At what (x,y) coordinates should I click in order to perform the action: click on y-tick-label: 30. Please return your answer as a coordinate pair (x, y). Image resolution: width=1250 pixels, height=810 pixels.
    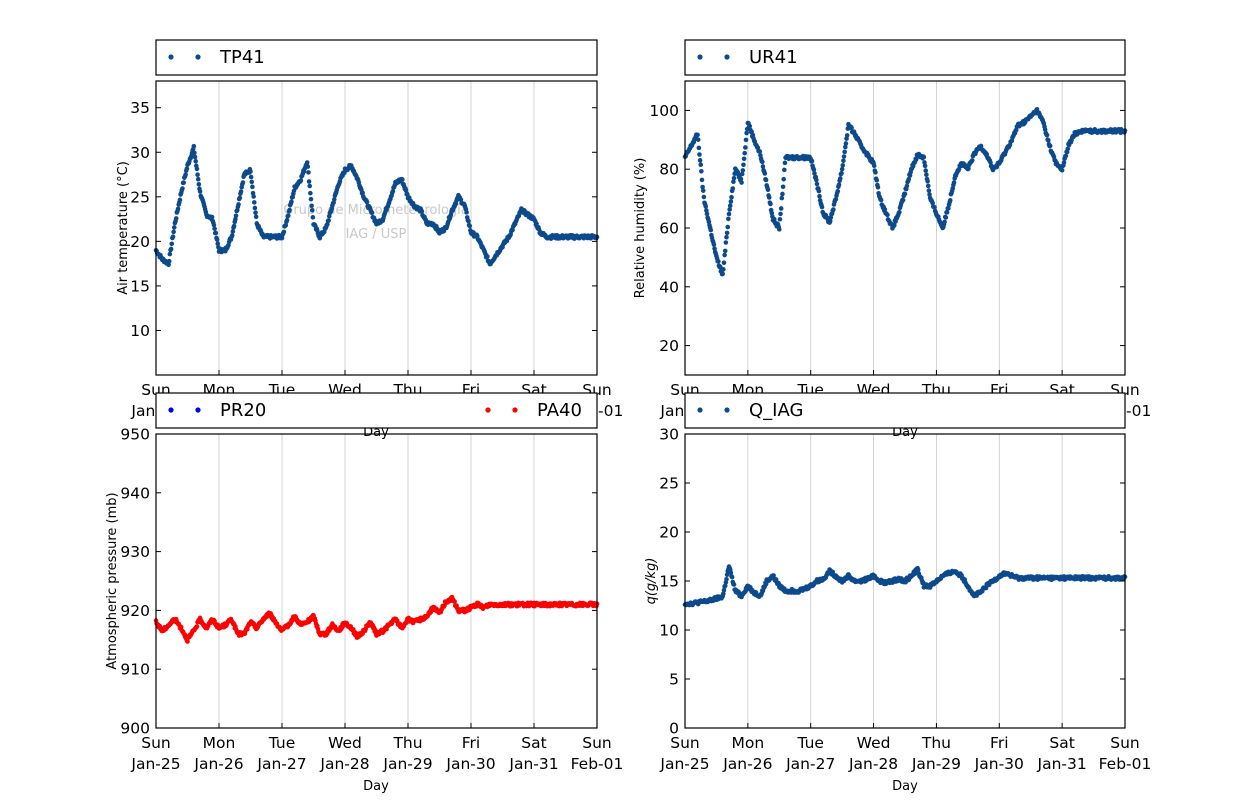
    Looking at the image, I should click on (669, 435).